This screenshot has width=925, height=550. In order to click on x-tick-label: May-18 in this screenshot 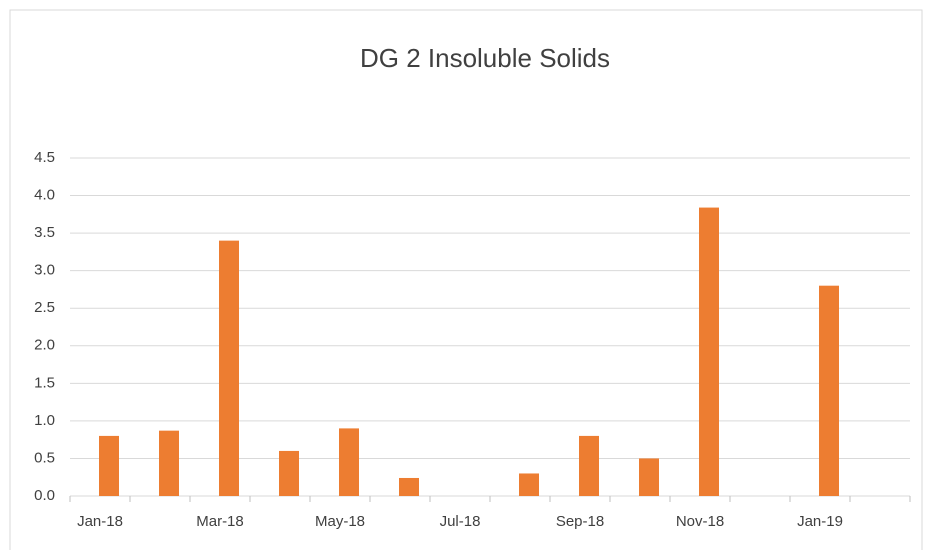, I will do `click(340, 521)`.